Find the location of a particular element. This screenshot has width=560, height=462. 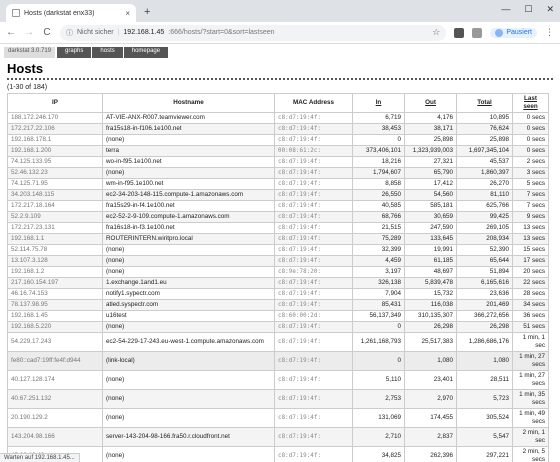

menu-icon: ⋮ is located at coordinates (549, 32).